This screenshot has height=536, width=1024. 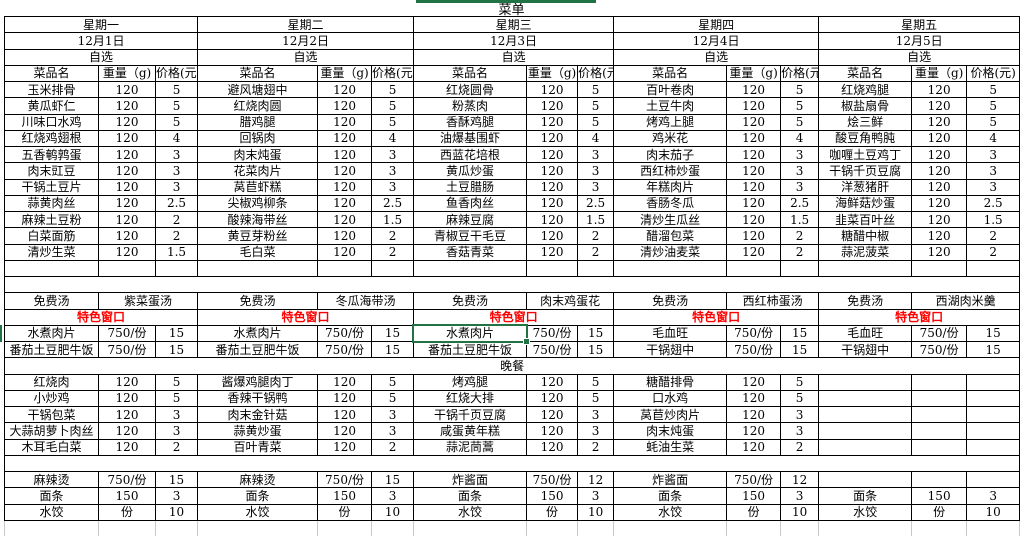 I want to click on dinner-name-cell: 干锅千页豆腐, so click(x=470, y=414).